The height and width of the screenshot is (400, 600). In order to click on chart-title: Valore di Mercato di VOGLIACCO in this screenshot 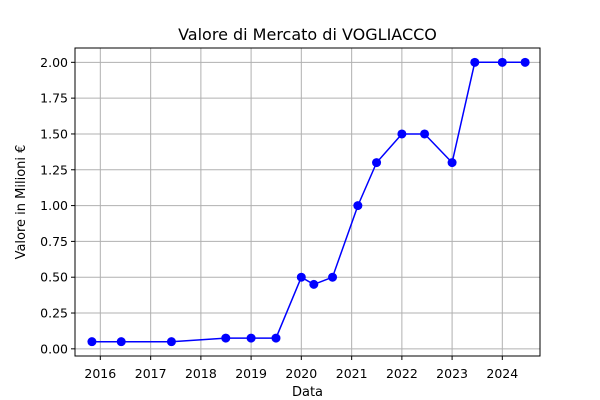, I will do `click(307, 34)`.